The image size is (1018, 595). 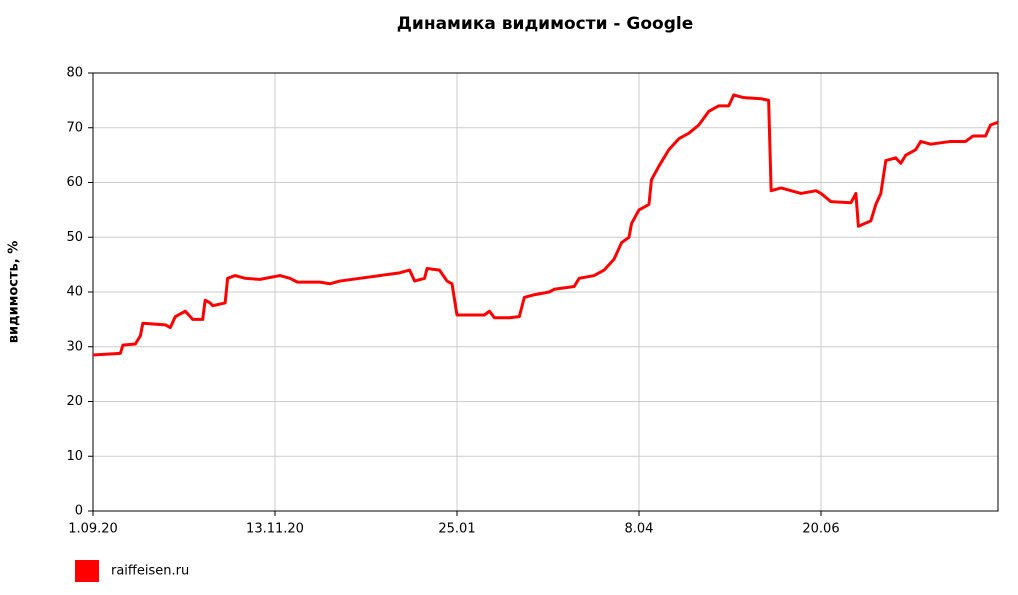 What do you see at coordinates (74, 401) in the screenshot?
I see `y-tick-label: 20` at bounding box center [74, 401].